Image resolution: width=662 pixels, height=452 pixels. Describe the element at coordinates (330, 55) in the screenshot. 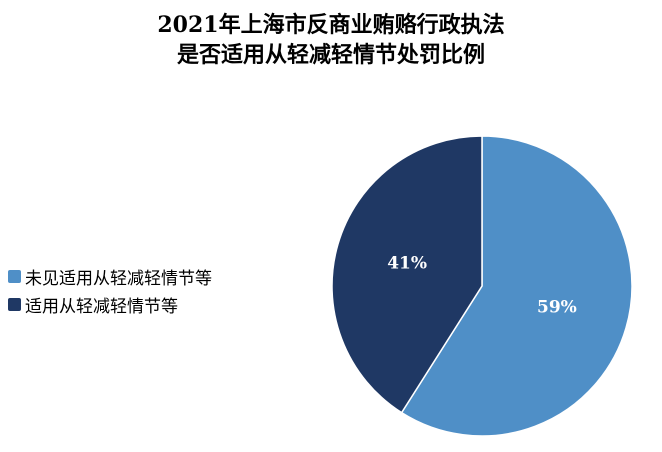

I see `chart-title-line-2: 是否适用从轻减轻情节处罚比例` at that location.